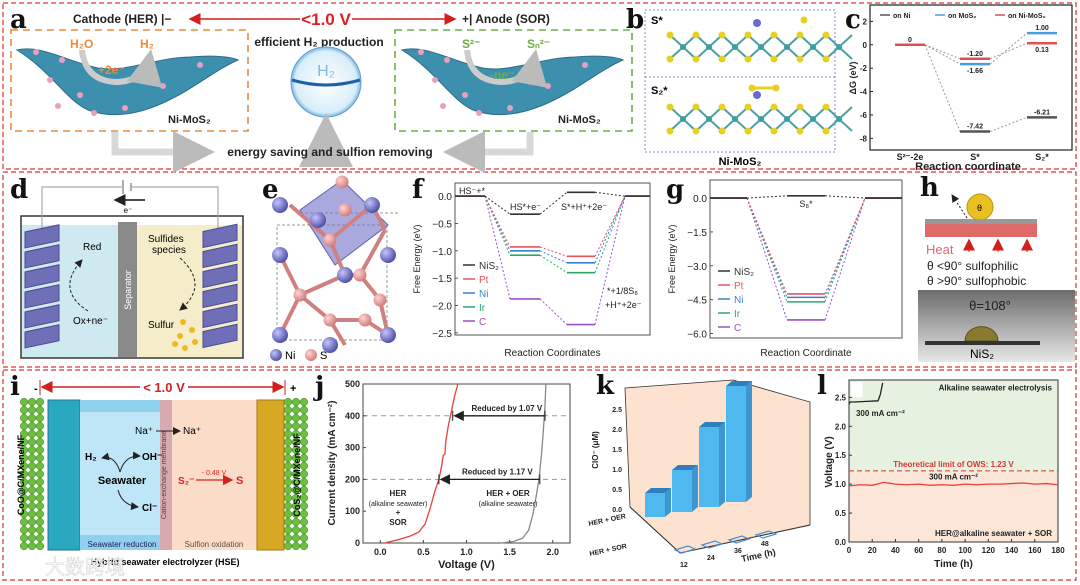  What do you see at coordinates (489, 266) in the screenshot?
I see `legend-label: NiS₂` at bounding box center [489, 266].